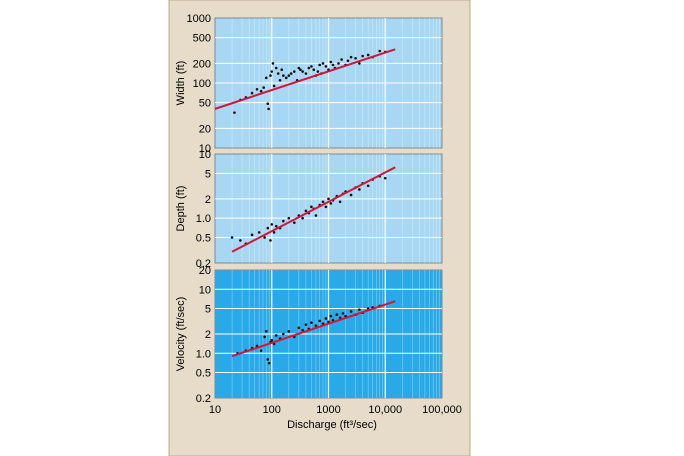  I want to click on x-tick-label: 100,000, so click(442, 410).